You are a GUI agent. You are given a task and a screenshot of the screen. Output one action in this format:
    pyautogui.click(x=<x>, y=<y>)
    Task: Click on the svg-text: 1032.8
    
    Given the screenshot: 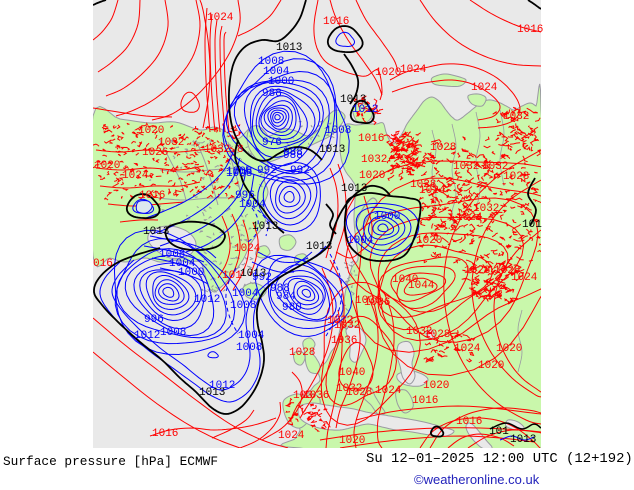 What is the action you would take?
    pyautogui.click(x=224, y=150)
    